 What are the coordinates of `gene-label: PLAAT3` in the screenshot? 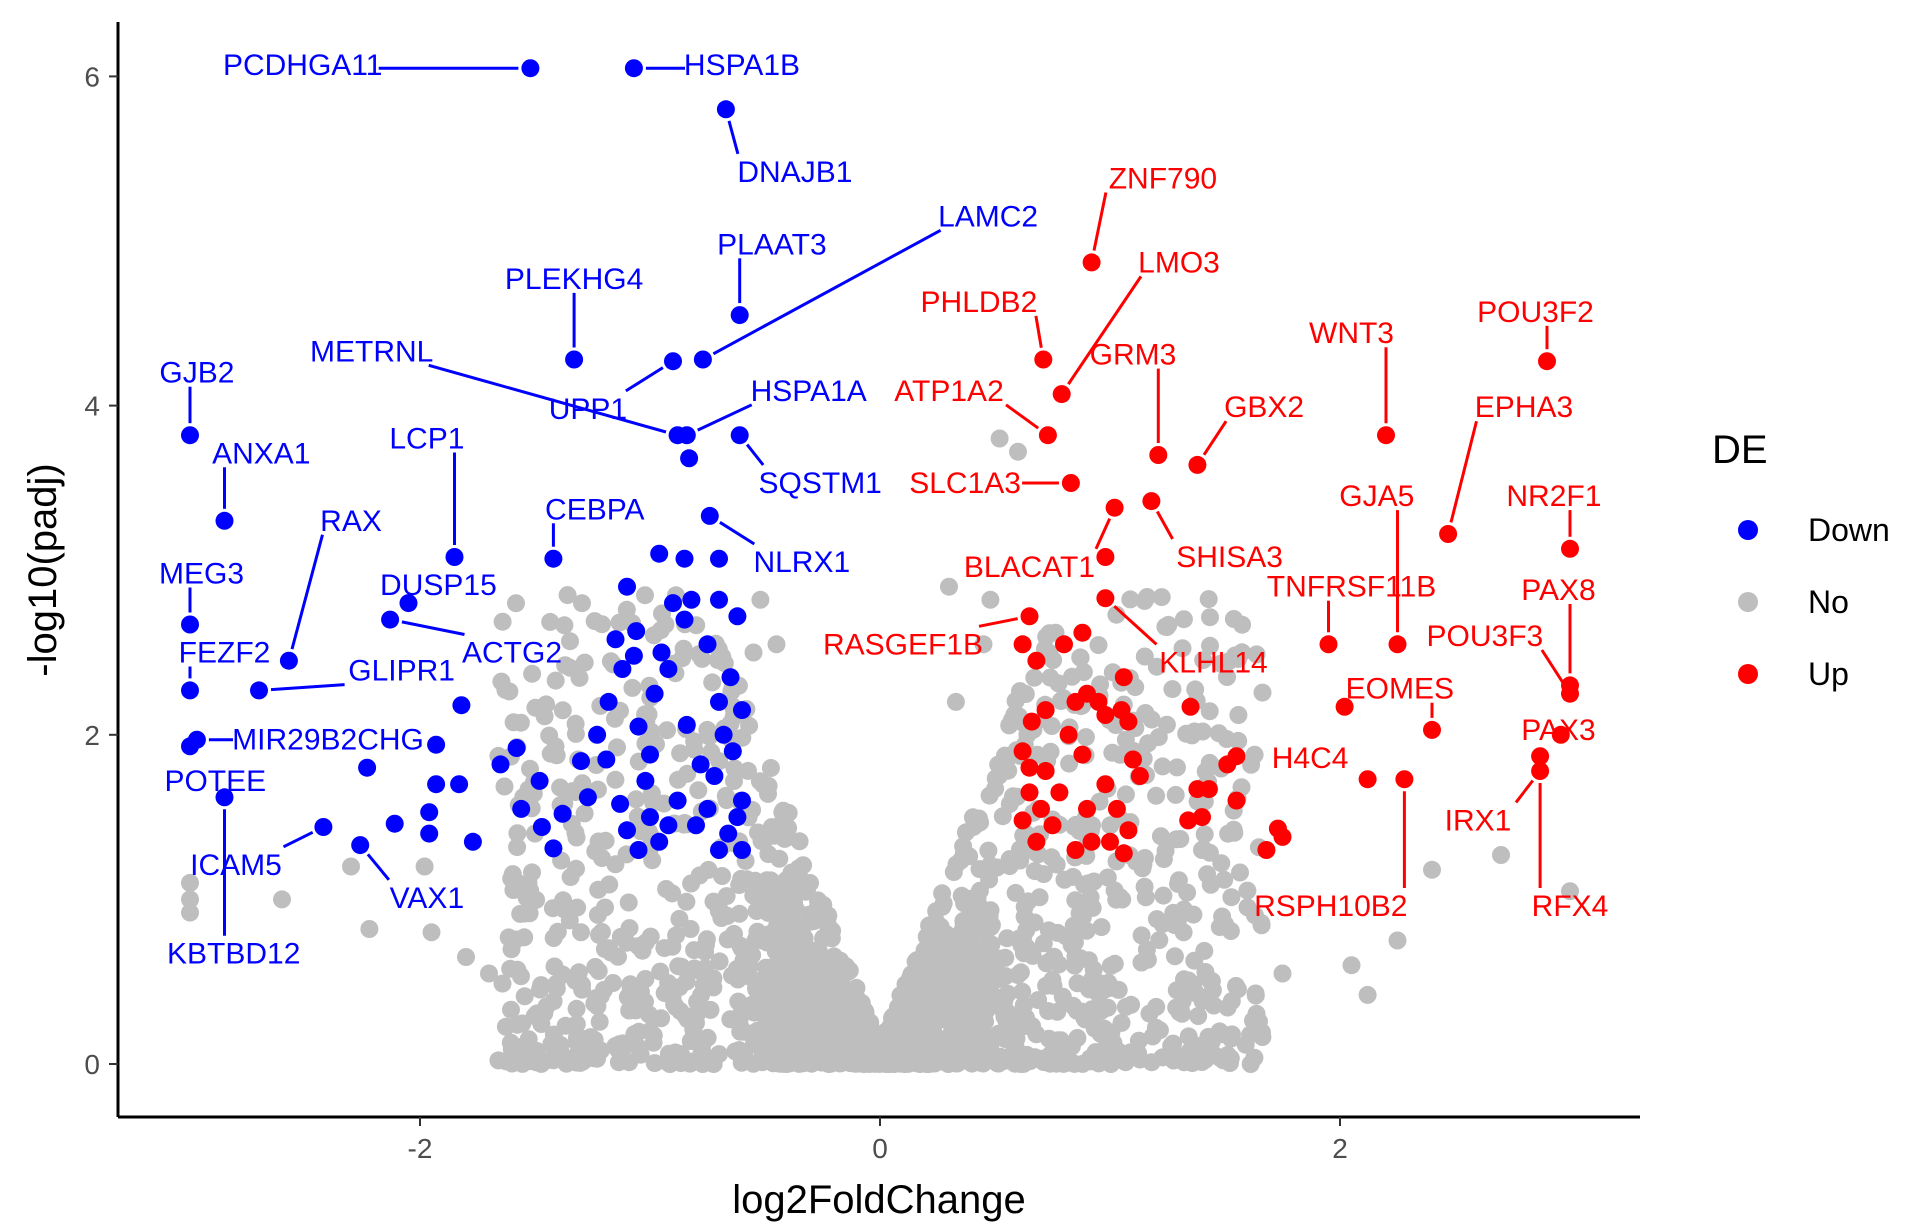 It's located at (772, 244).